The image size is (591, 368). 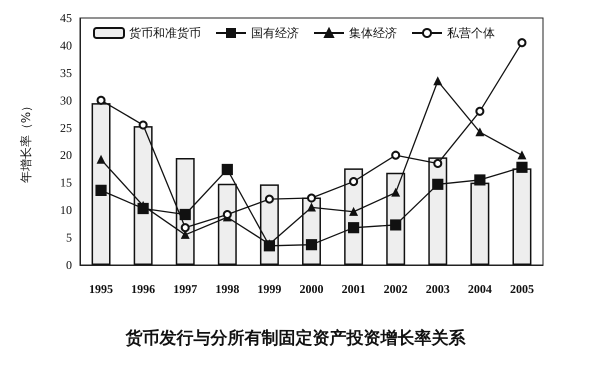 I want to click on x-tick-label: 1995, so click(x=101, y=289).